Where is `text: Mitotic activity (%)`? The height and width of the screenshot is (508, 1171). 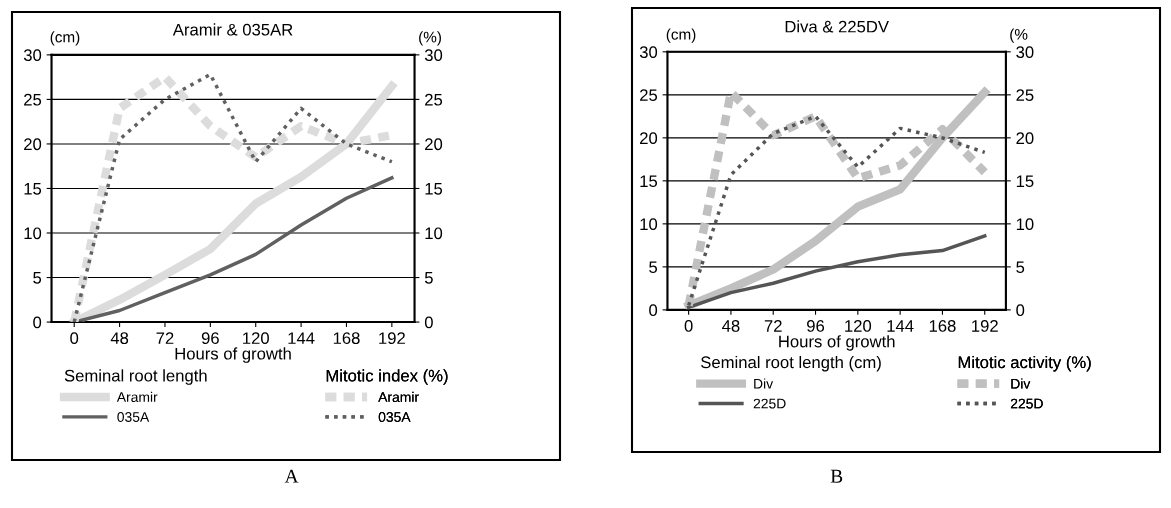 text: Mitotic activity (%) is located at coordinates (1024, 363).